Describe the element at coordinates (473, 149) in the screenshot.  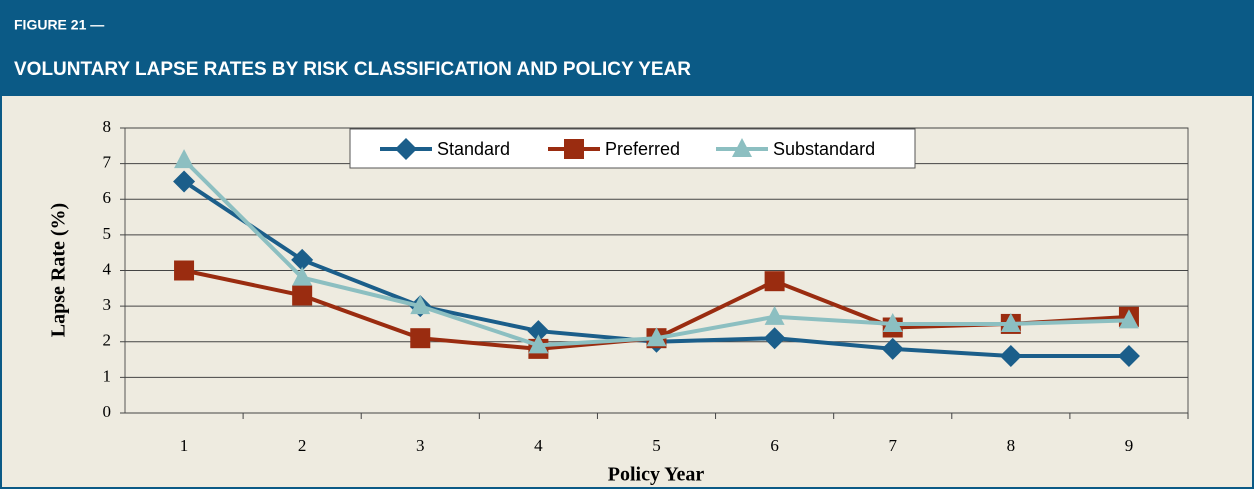
I see `legend-label: Standard` at that location.